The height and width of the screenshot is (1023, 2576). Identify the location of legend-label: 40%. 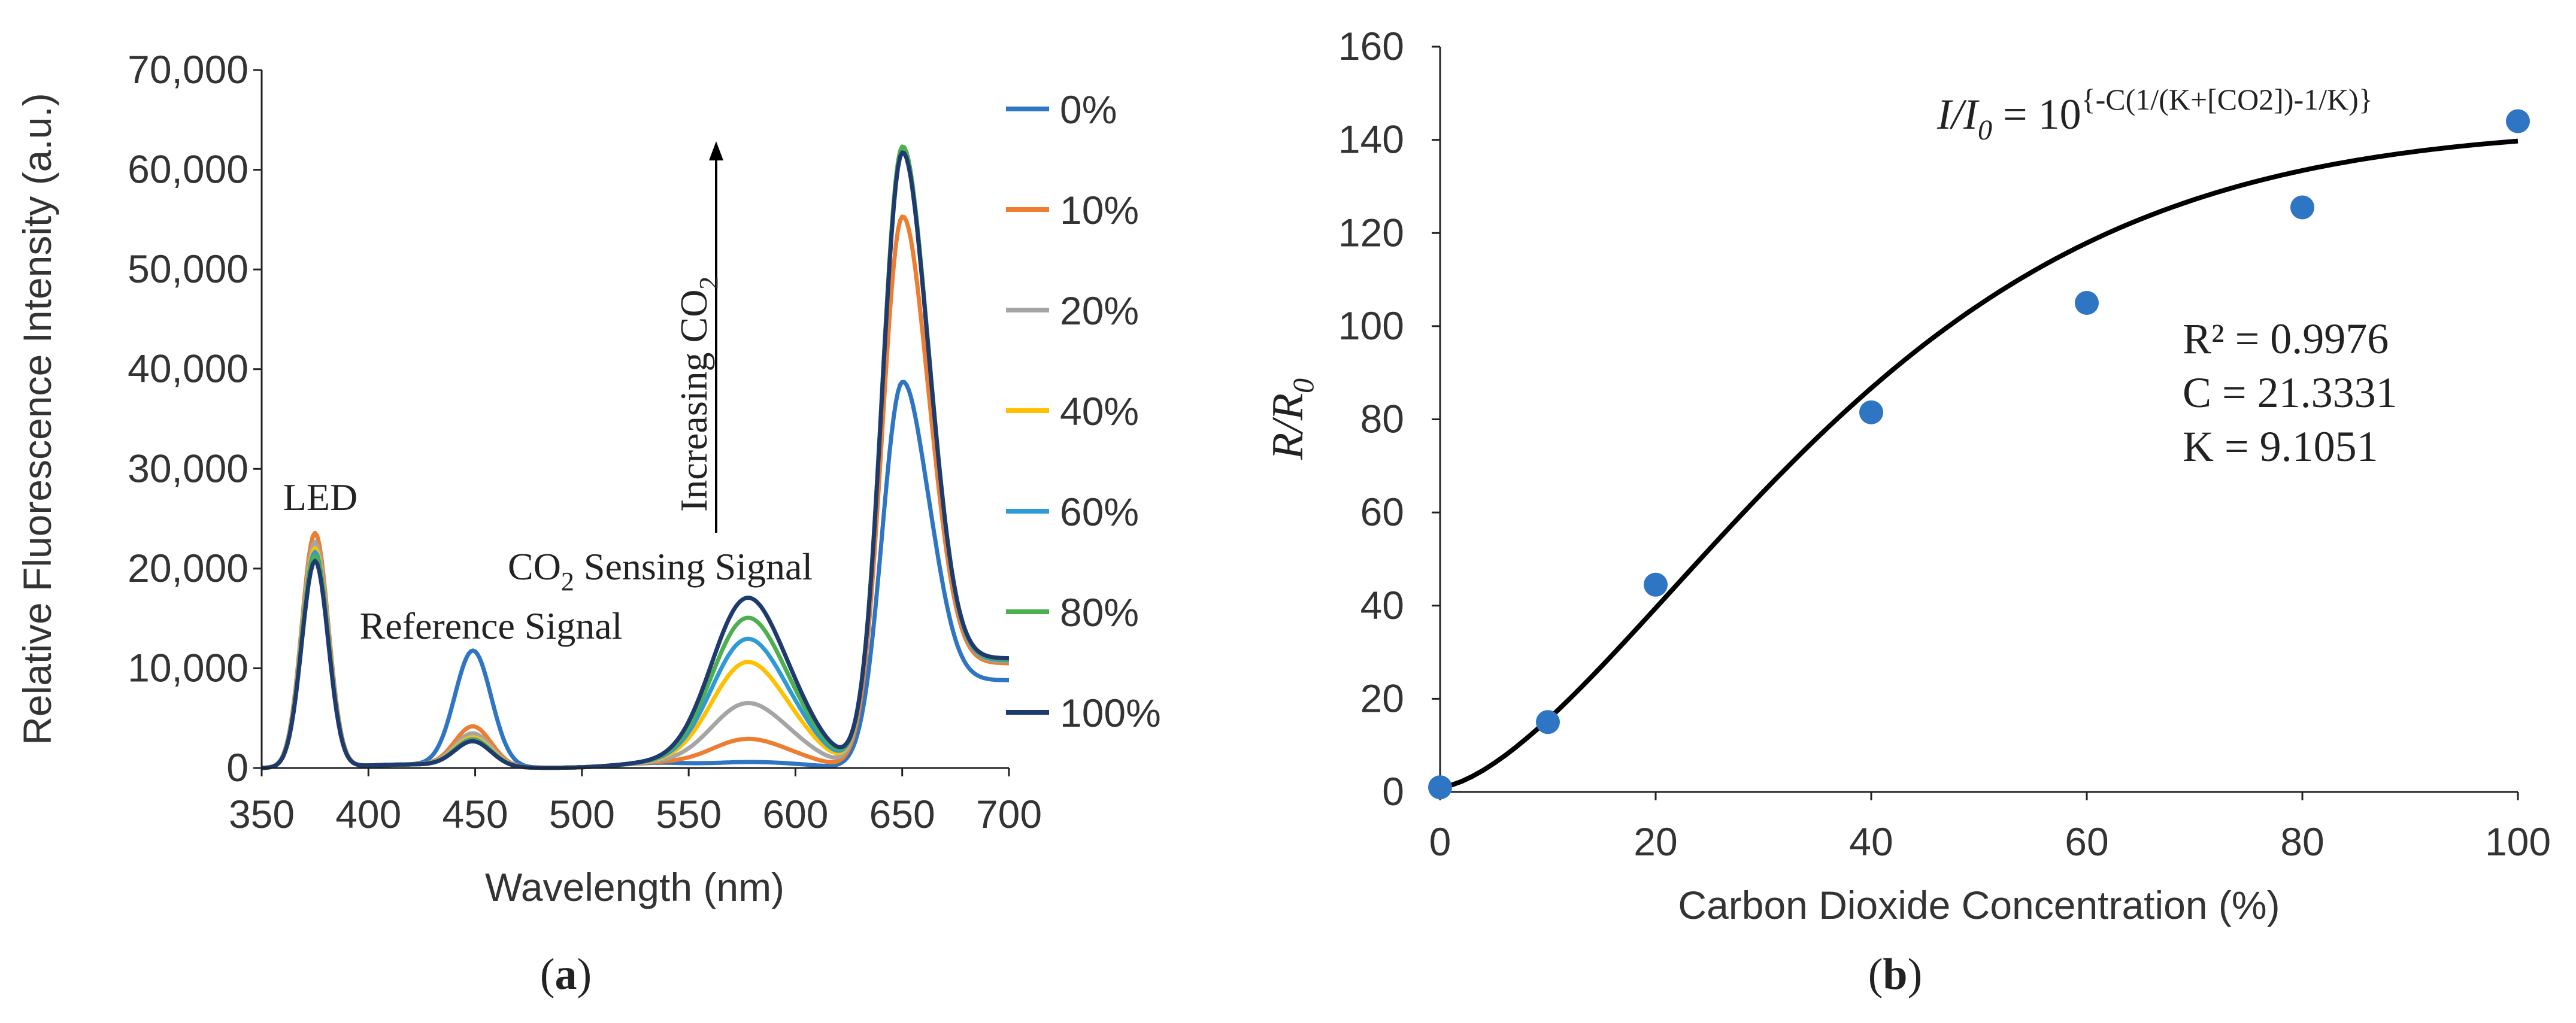
(1099, 411).